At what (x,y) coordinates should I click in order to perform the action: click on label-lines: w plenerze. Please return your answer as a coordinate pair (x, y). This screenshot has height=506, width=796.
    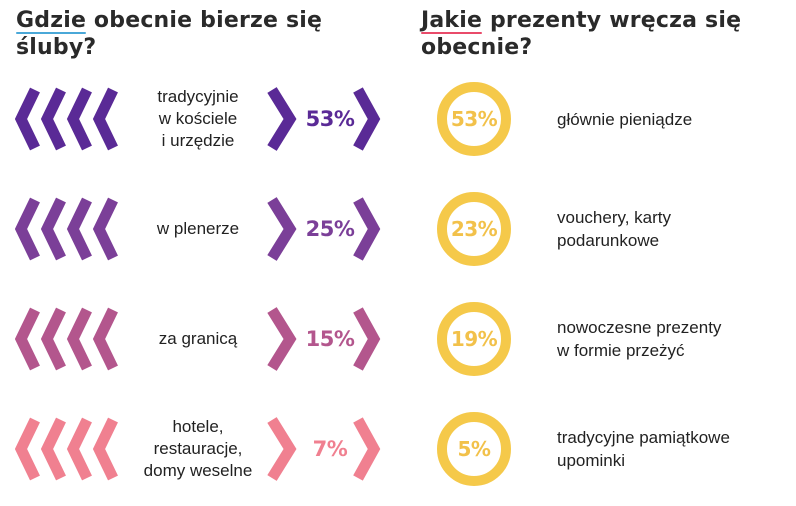
    Looking at the image, I should click on (198, 229).